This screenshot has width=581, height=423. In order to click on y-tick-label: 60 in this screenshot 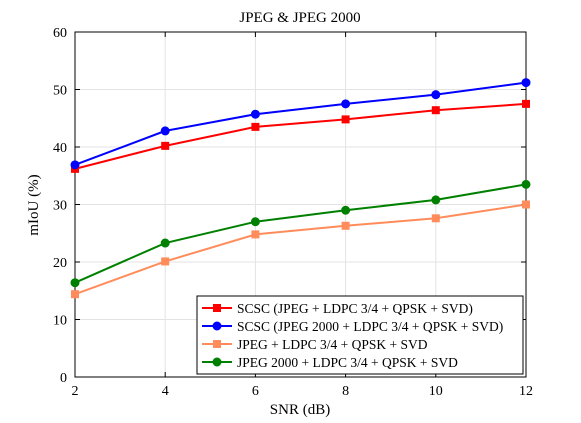, I will do `click(60, 33)`.